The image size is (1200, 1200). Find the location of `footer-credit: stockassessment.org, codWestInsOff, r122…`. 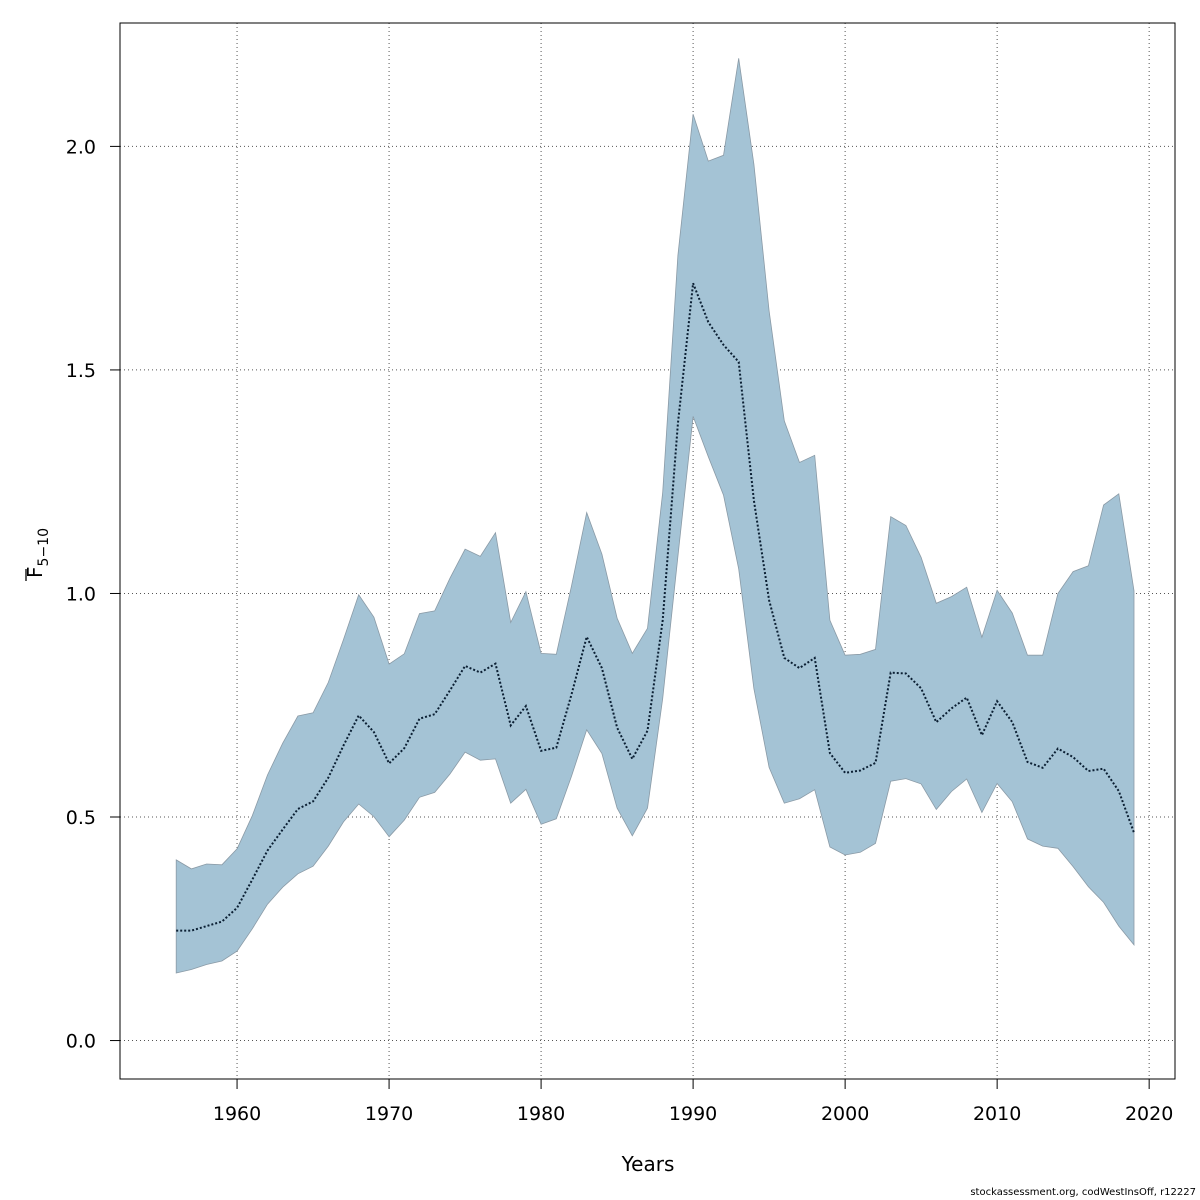

footer-credit: stockassessment.org, codWestInsOff, r122… is located at coordinates (1083, 1192).